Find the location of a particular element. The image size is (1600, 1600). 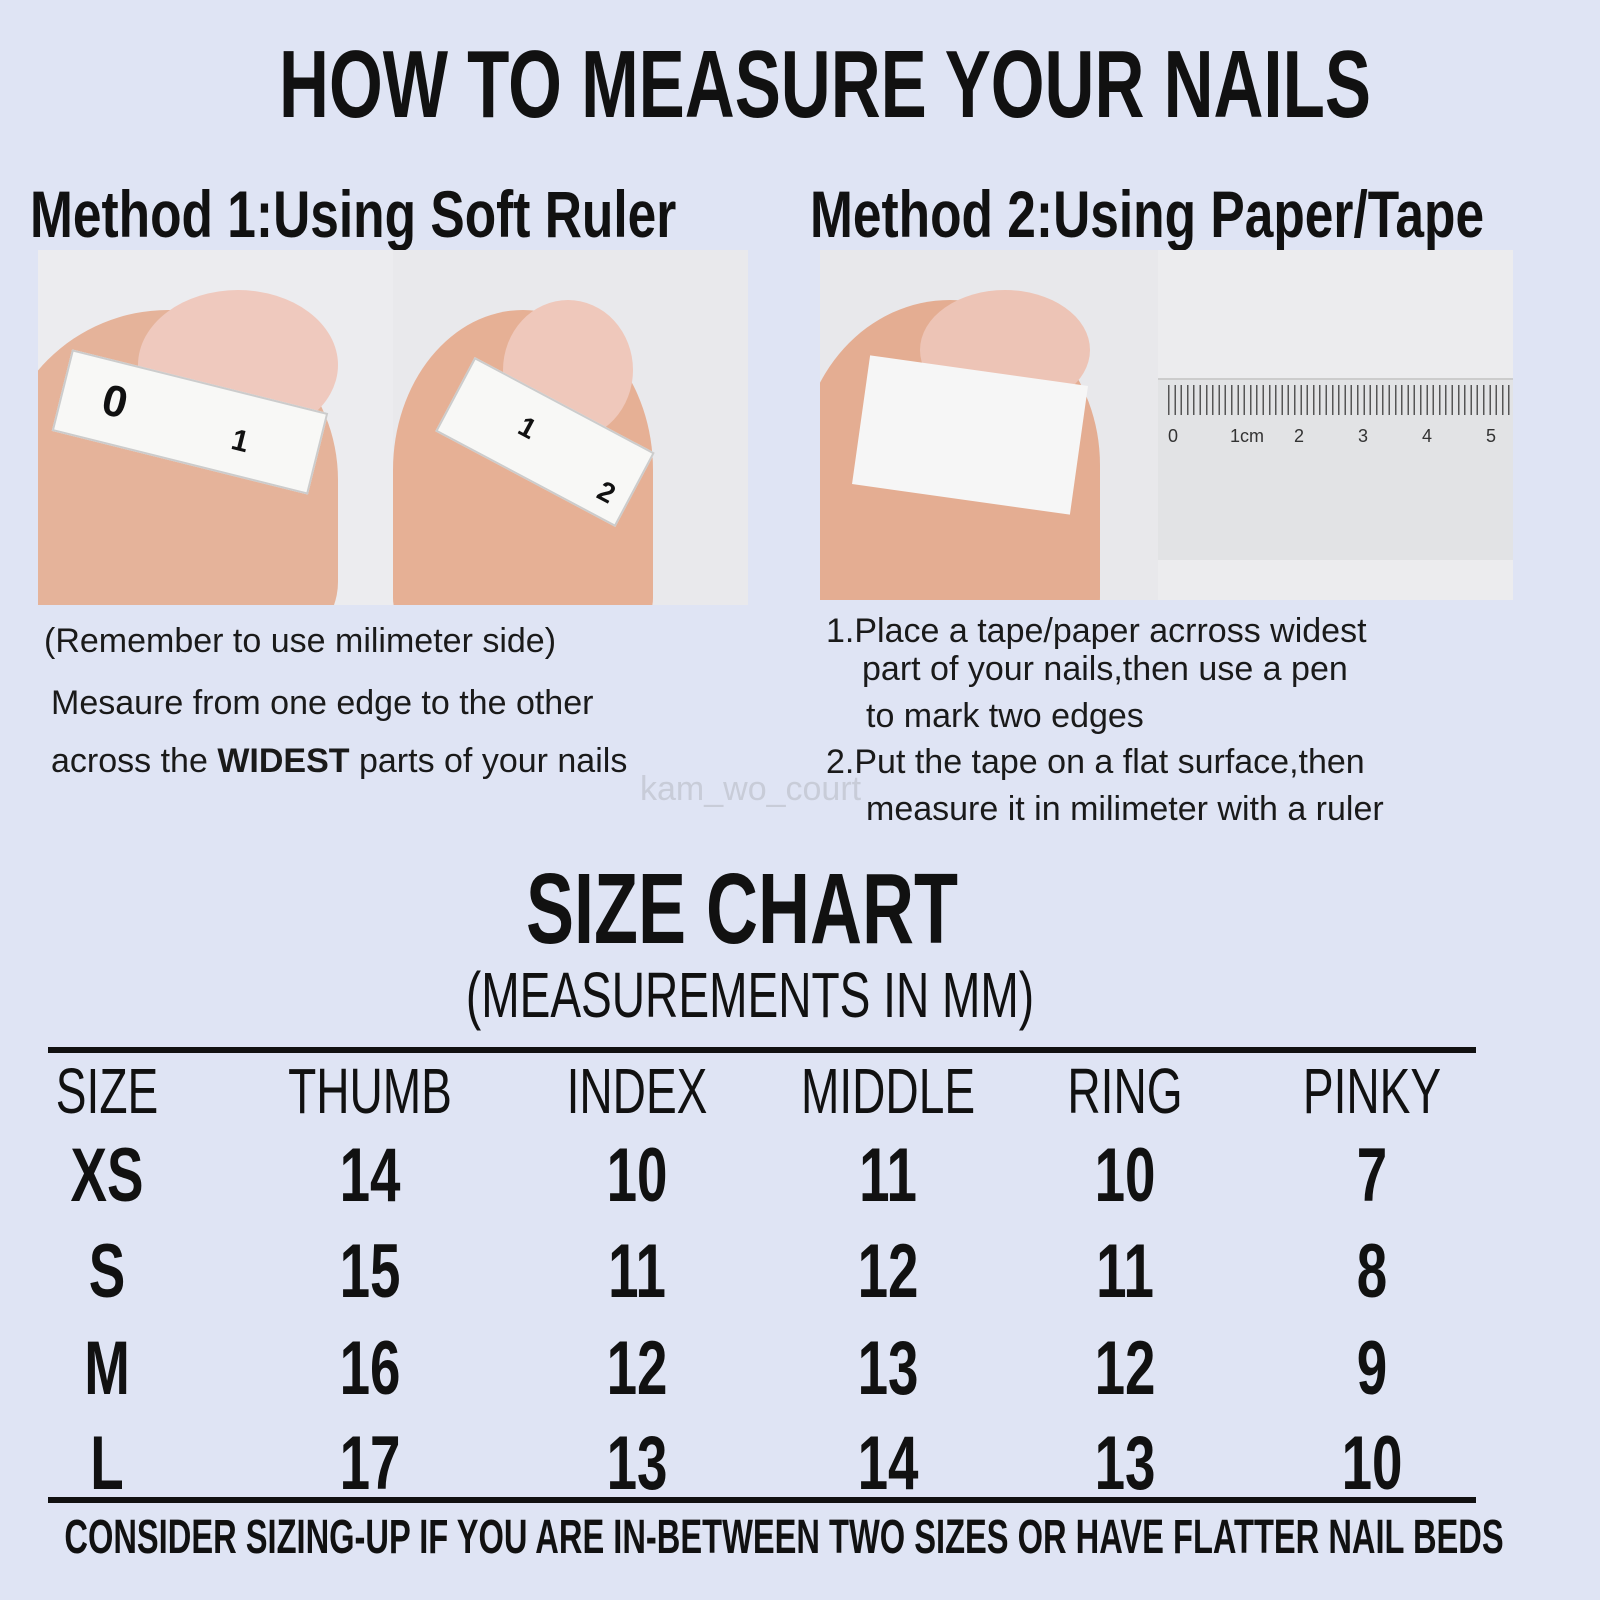

method1-heading: Method 1:Using Soft Ruler is located at coordinates (353, 214).